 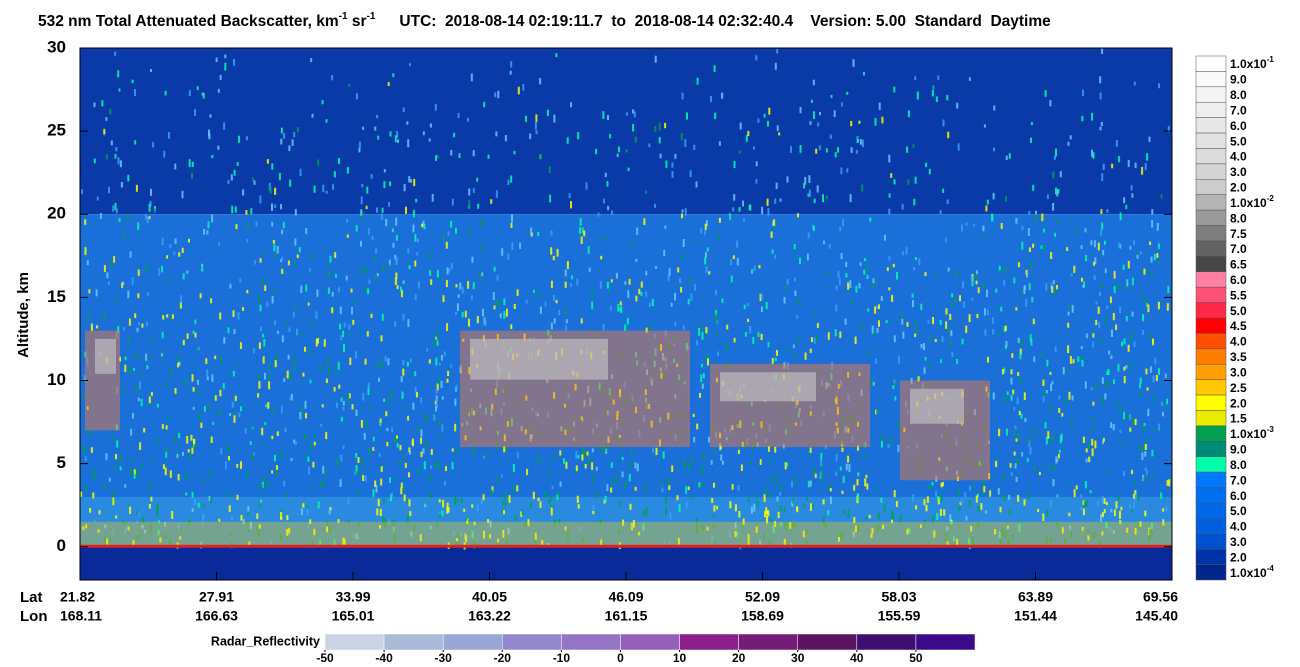 What do you see at coordinates (1211, 479) in the screenshot?
I see `colorbar-swatch` at bounding box center [1211, 479].